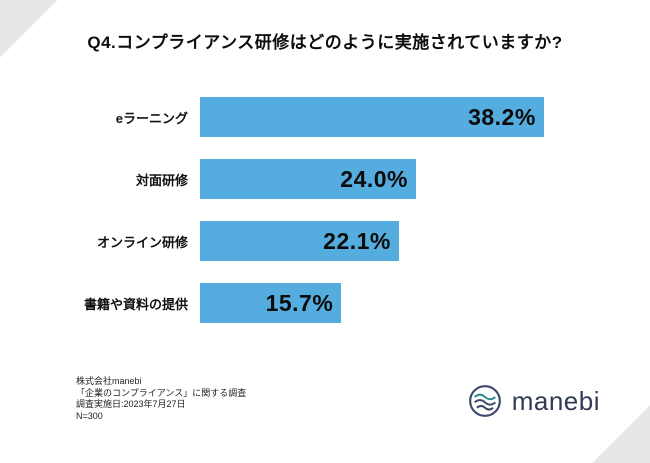 The height and width of the screenshot is (463, 650). What do you see at coordinates (131, 404) in the screenshot?
I see `source-line-survey-date: 調査実施日:2023年7月27日` at bounding box center [131, 404].